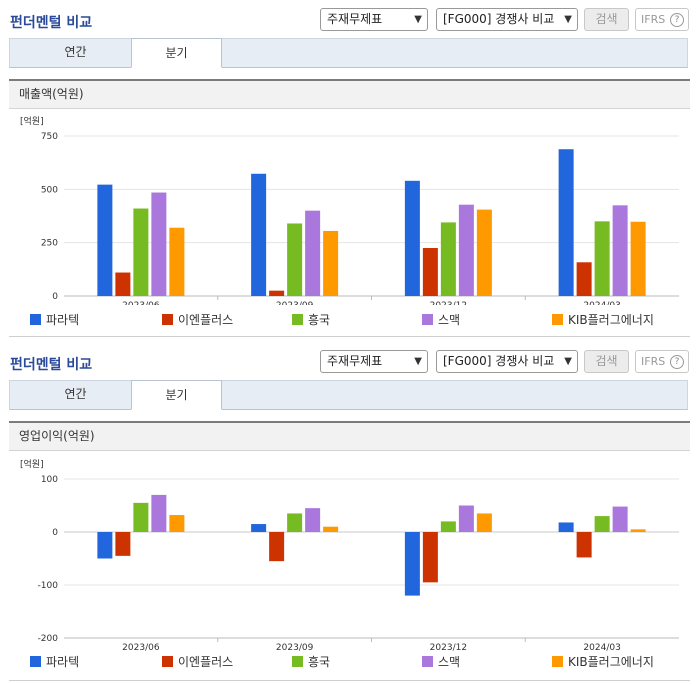 Image resolution: width=696 pixels, height=684 pixels. I want to click on y-tick-label: 100, so click(49, 480).